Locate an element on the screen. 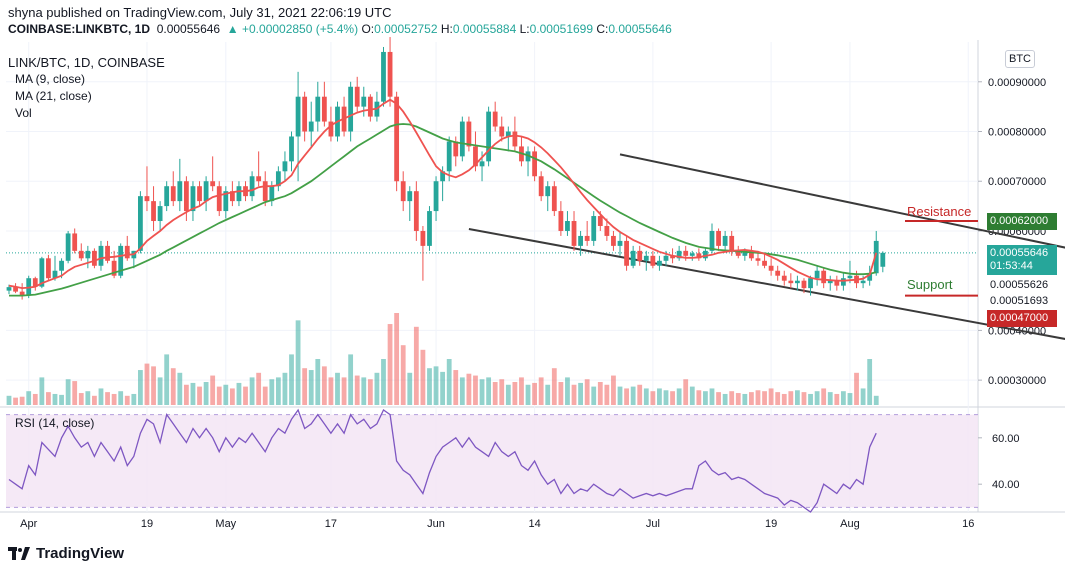 Image resolution: width=1065 pixels, height=573 pixels. currency-button: BTC is located at coordinates (1020, 59).